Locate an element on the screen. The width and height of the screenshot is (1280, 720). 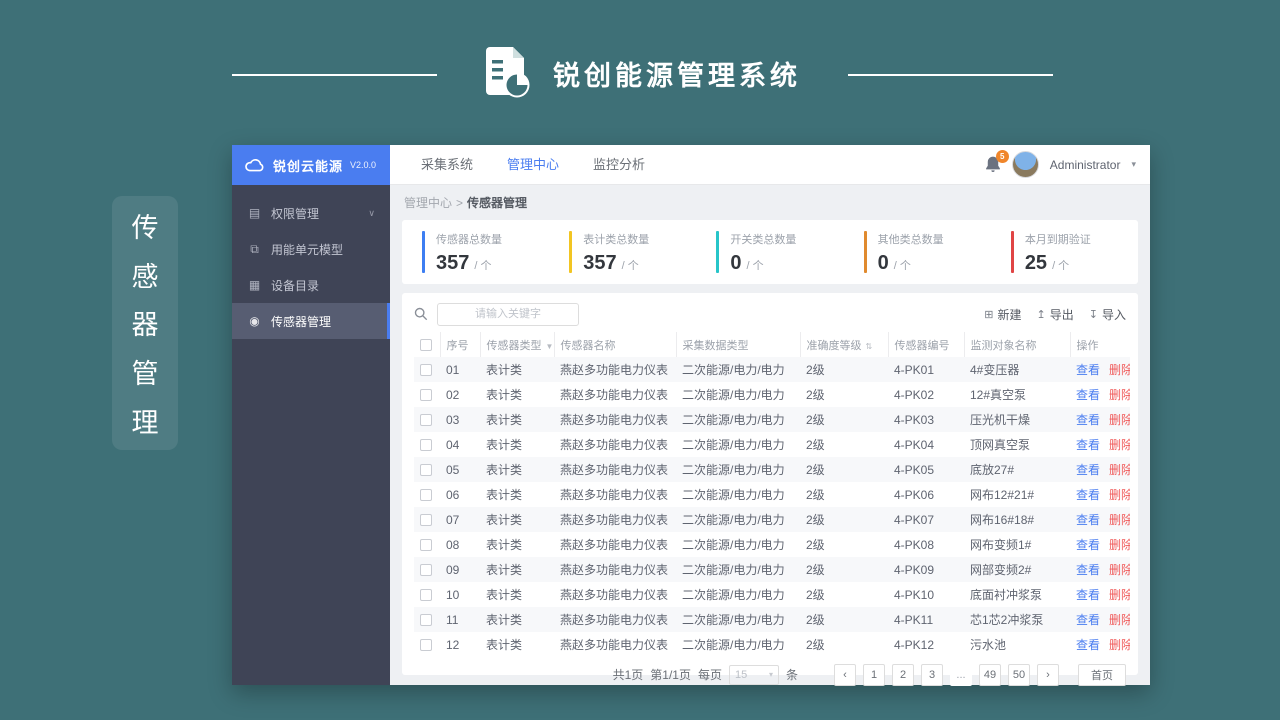
cell-data-type: 二次能源/电力/电力 is located at coordinates (733, 370).